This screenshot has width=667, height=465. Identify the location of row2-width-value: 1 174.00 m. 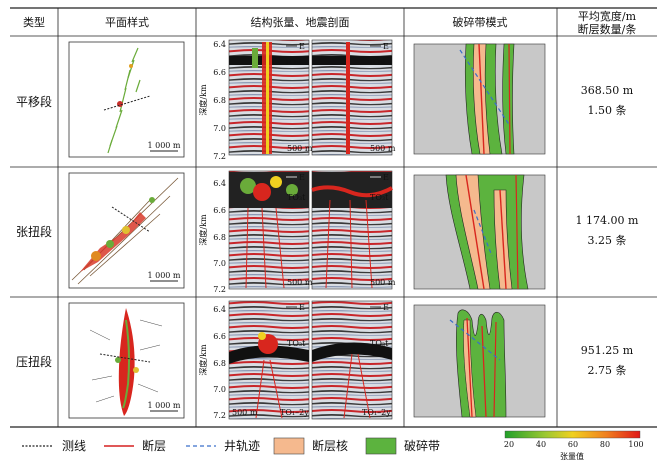
(607, 220).